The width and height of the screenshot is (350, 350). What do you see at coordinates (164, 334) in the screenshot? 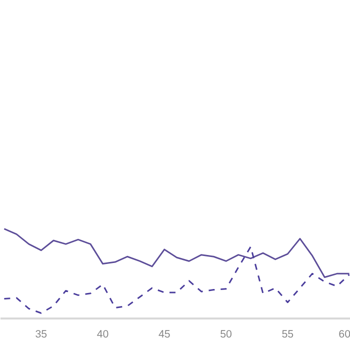
I see `x-tick-label: 45` at bounding box center [164, 334].